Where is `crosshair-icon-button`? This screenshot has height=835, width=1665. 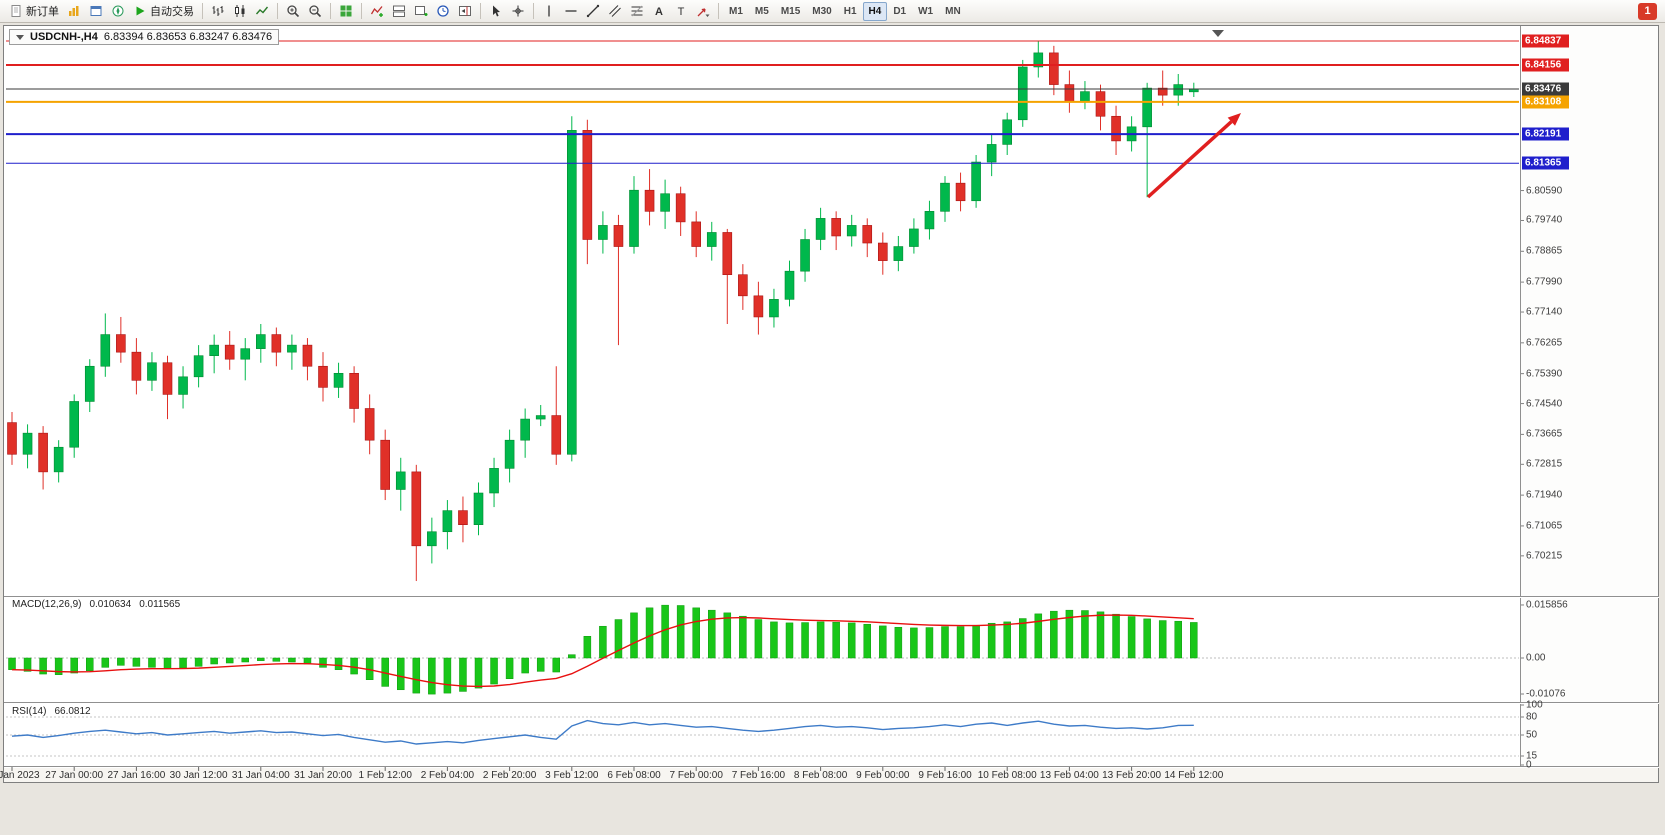 crosshair-icon-button is located at coordinates (518, 11).